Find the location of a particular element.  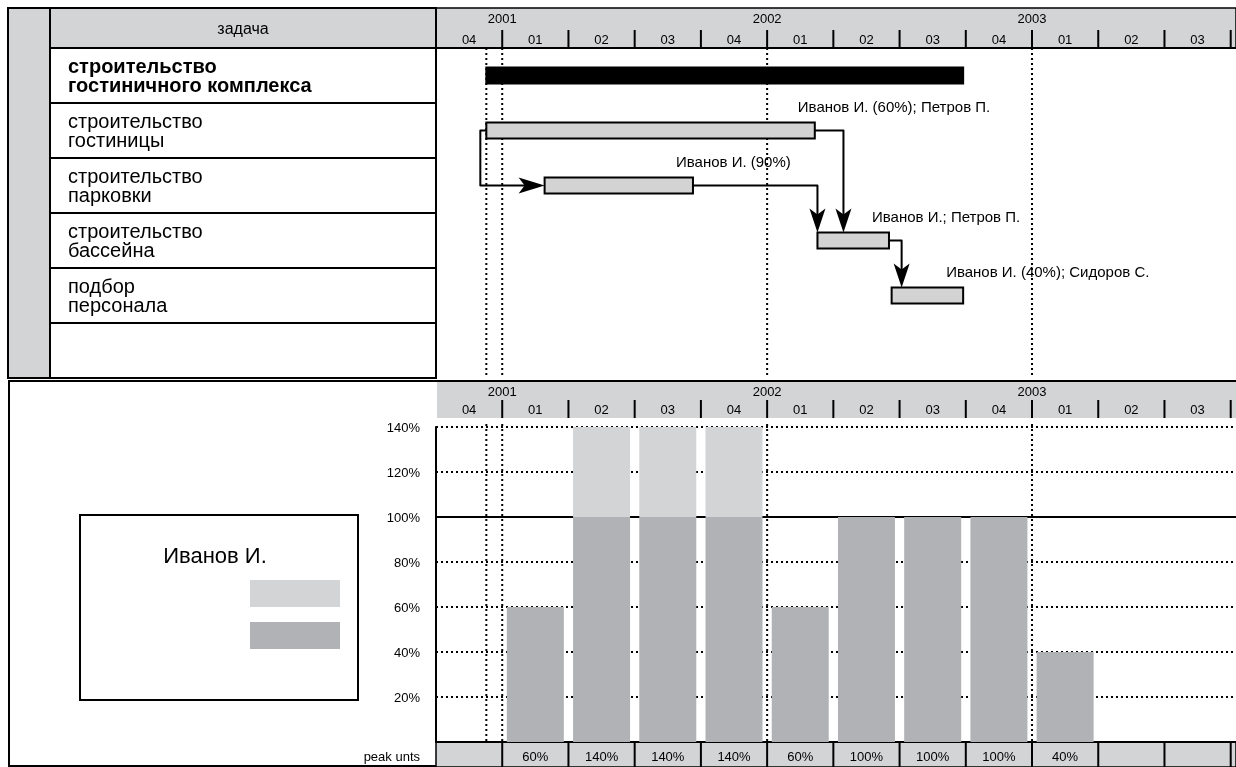

text: peak unts is located at coordinates (392, 756).